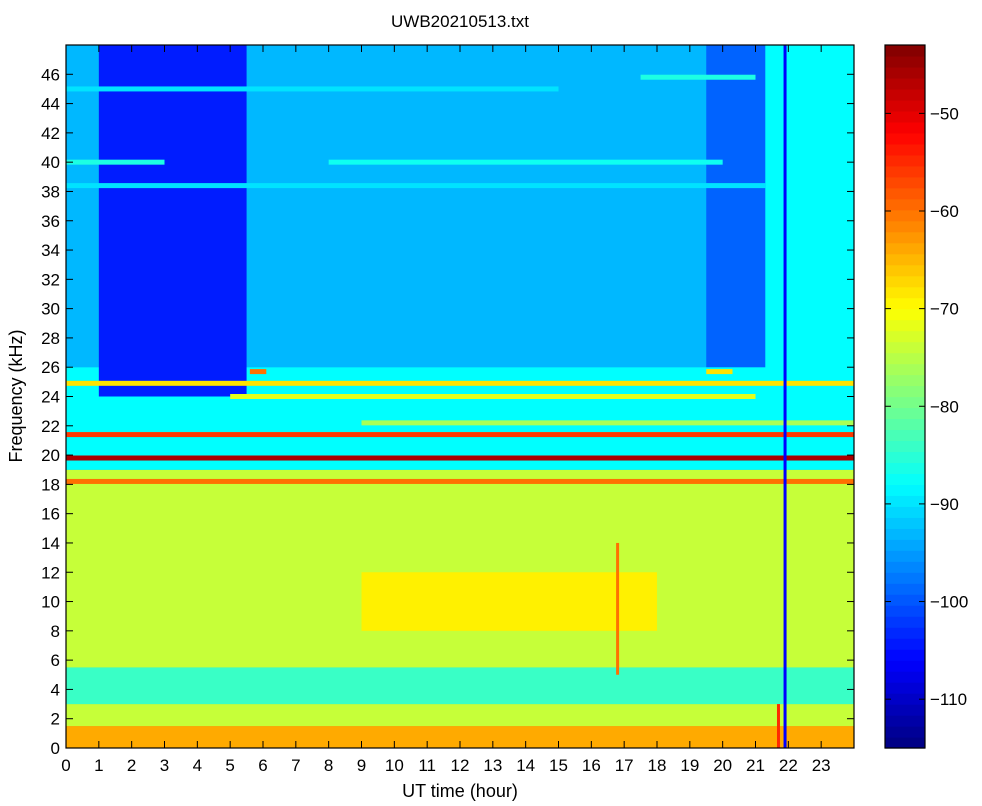  I want to click on x-tick-label: 4, so click(197, 765).